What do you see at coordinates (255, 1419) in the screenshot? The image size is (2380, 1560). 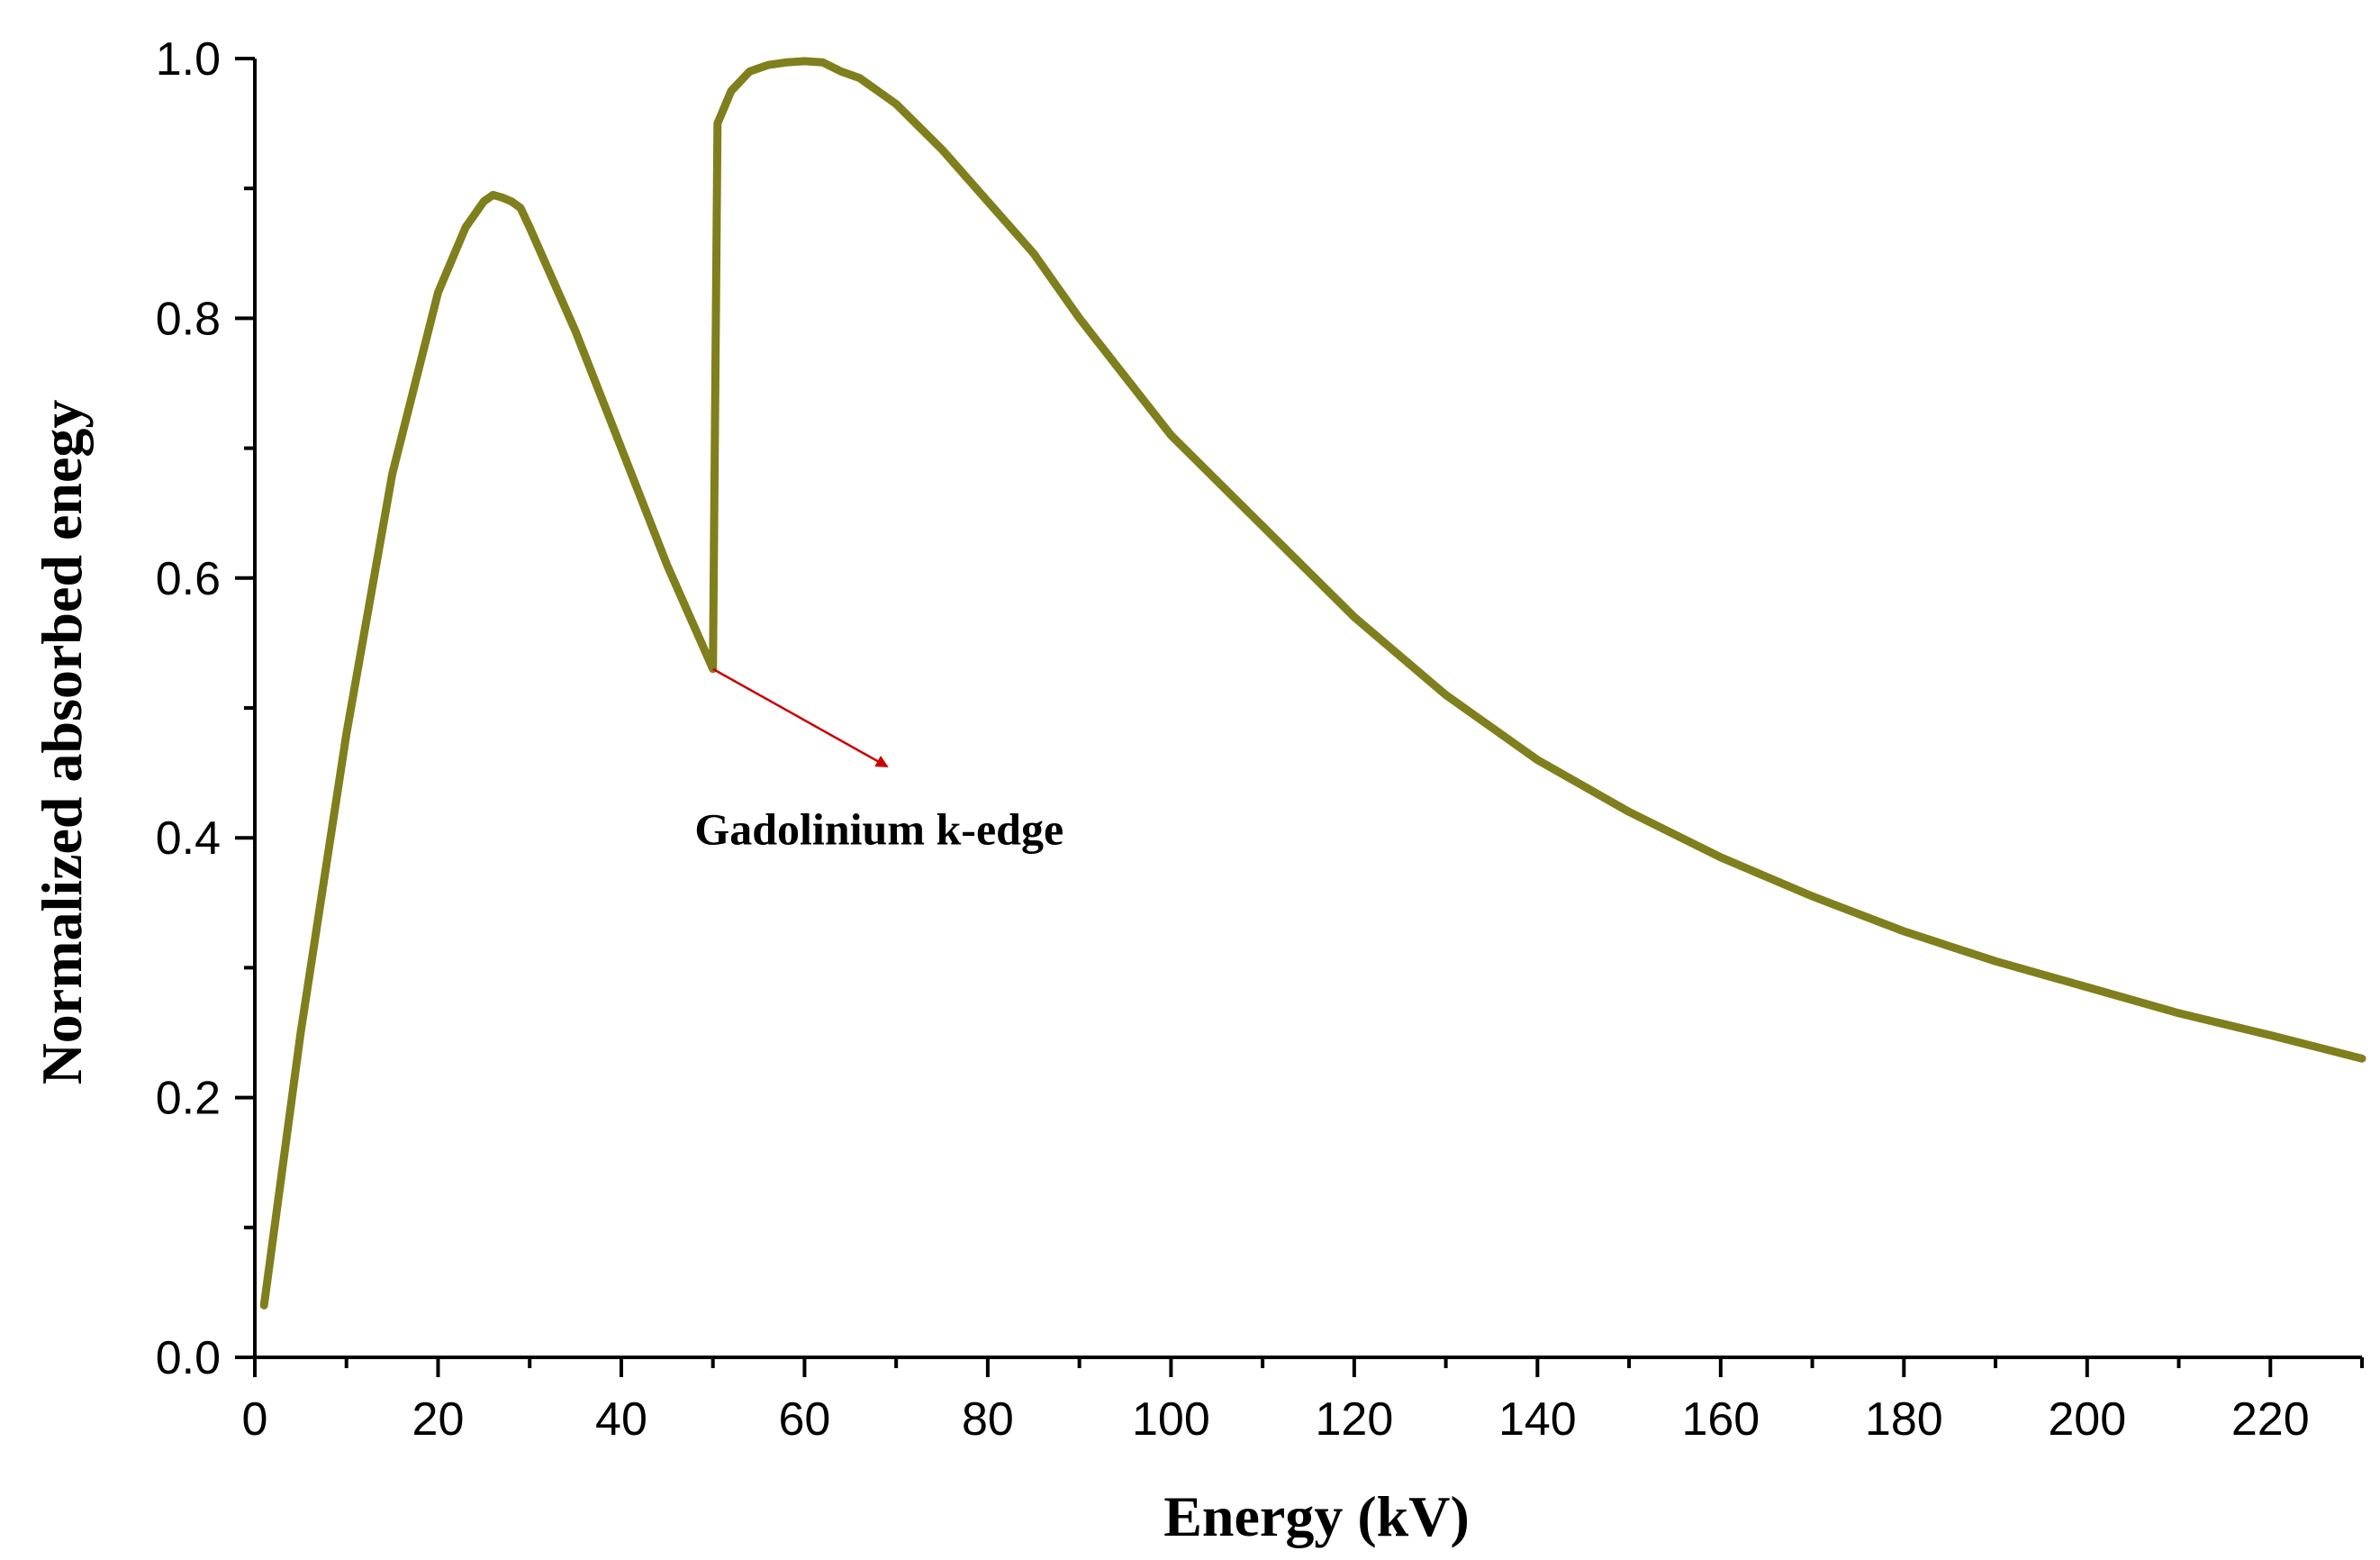 I see `x-tick-label: 0` at bounding box center [255, 1419].